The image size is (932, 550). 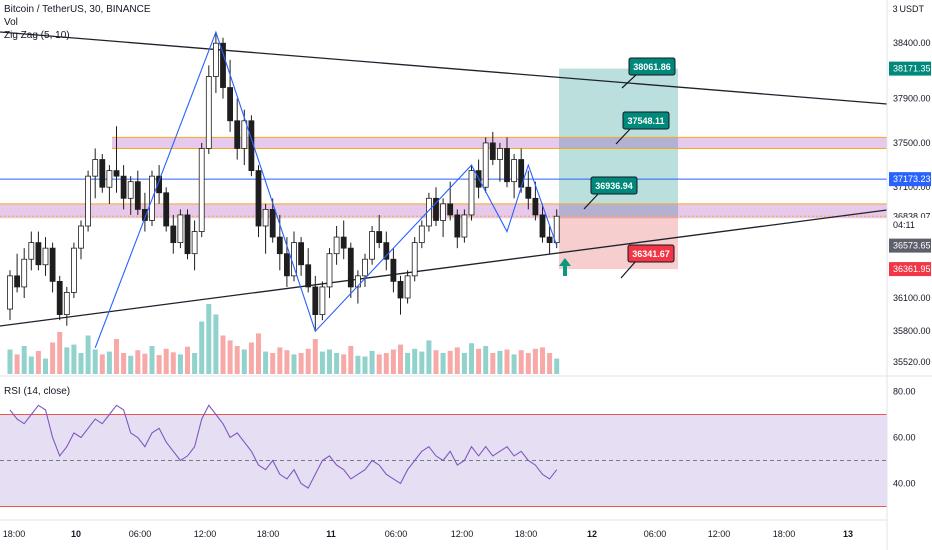 What do you see at coordinates (11, 22) in the screenshot?
I see `indicator-vol-label: Vol` at bounding box center [11, 22].